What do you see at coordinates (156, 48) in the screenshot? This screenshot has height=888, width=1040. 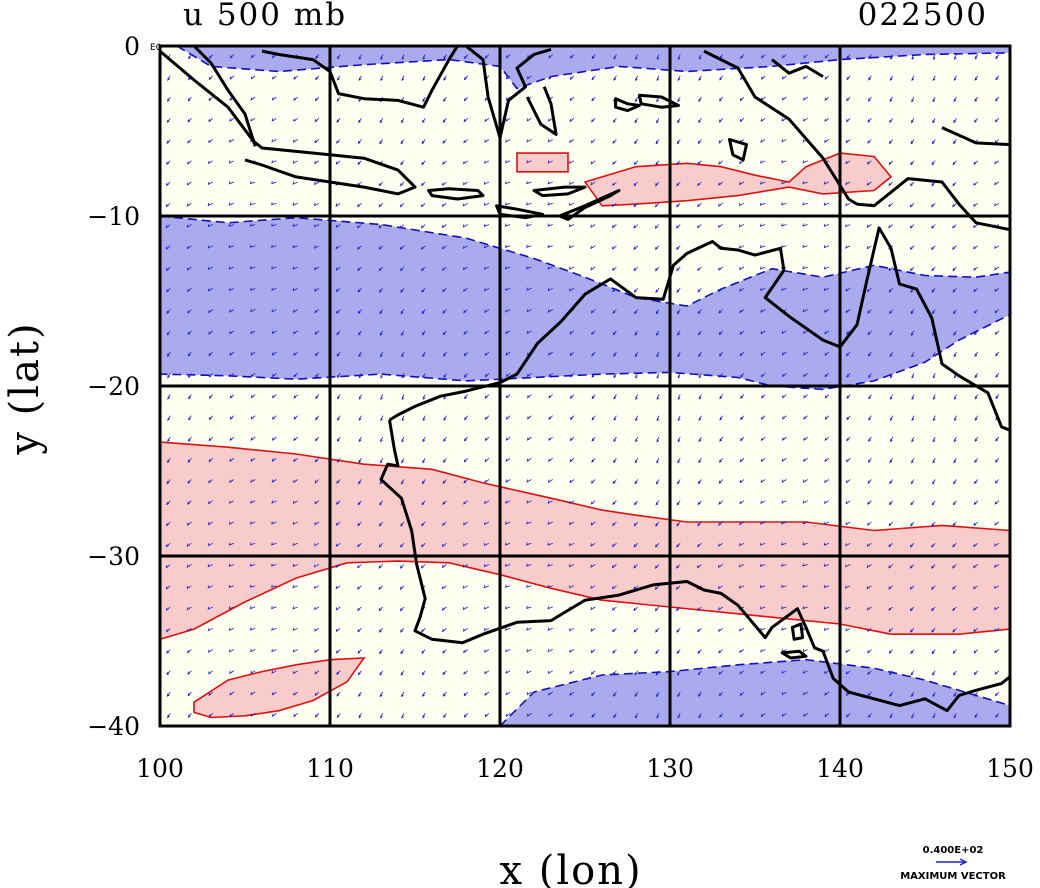 I see `corner-label: E0` at bounding box center [156, 48].